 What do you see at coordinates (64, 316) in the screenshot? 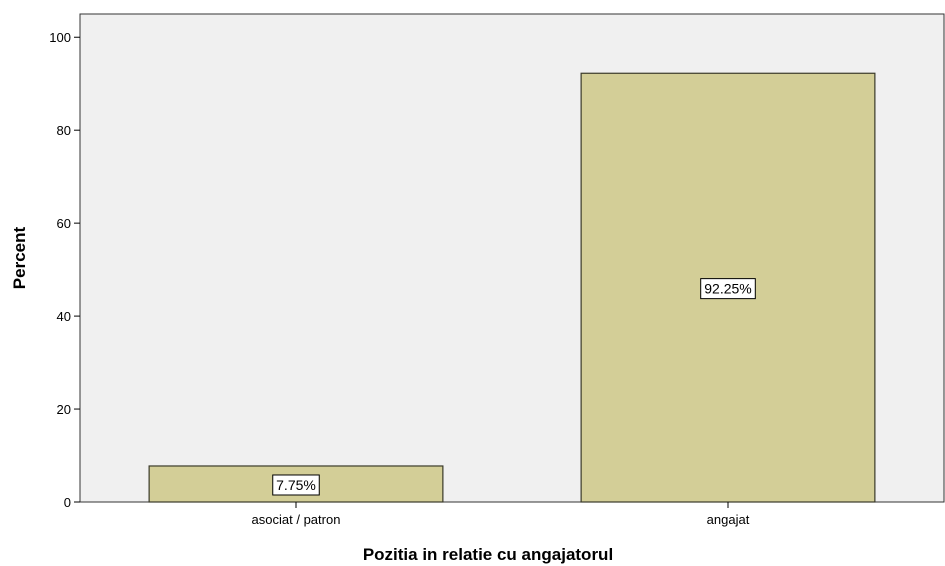
I see `y-tick-label: 40` at bounding box center [64, 316].